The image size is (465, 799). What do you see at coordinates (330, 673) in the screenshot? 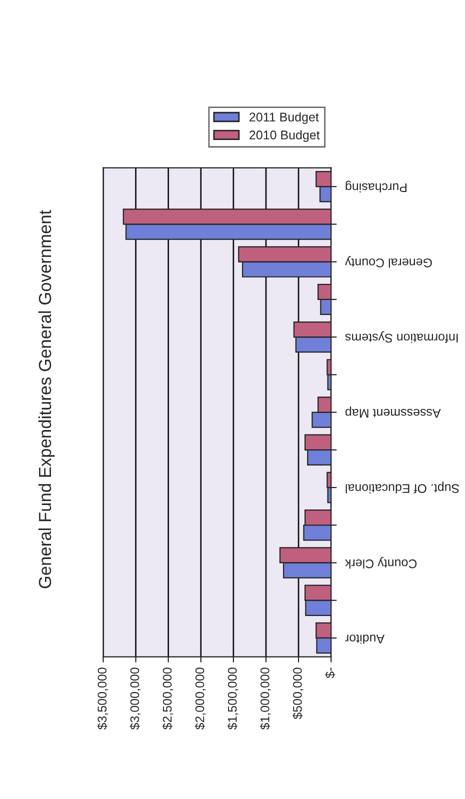
I see `x-tick-label: $-` at bounding box center [330, 673].